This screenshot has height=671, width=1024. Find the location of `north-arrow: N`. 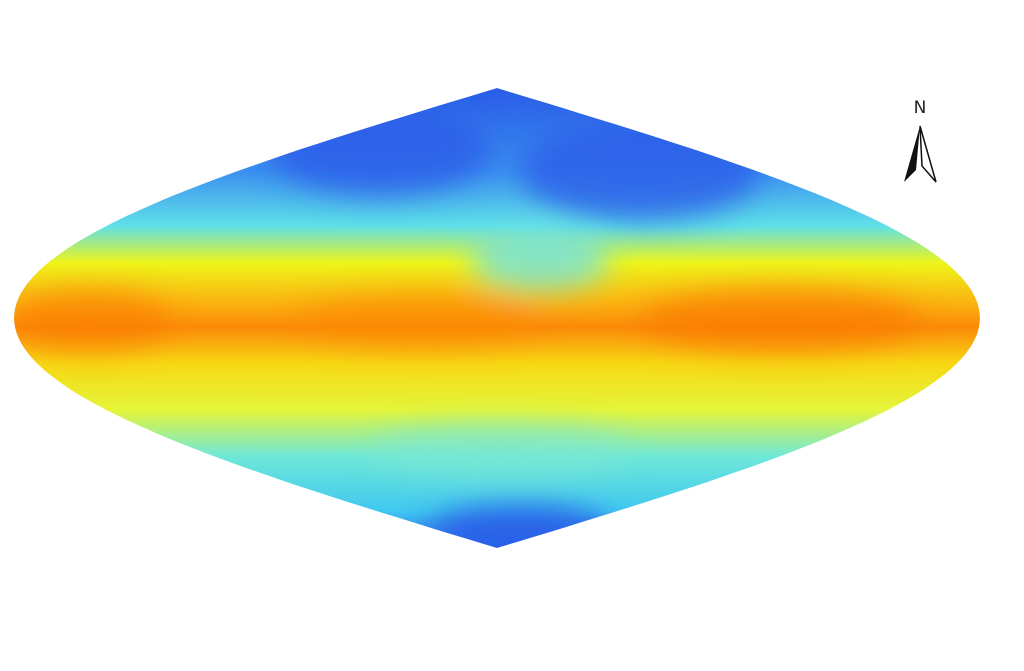

north-arrow: N is located at coordinates (920, 143).